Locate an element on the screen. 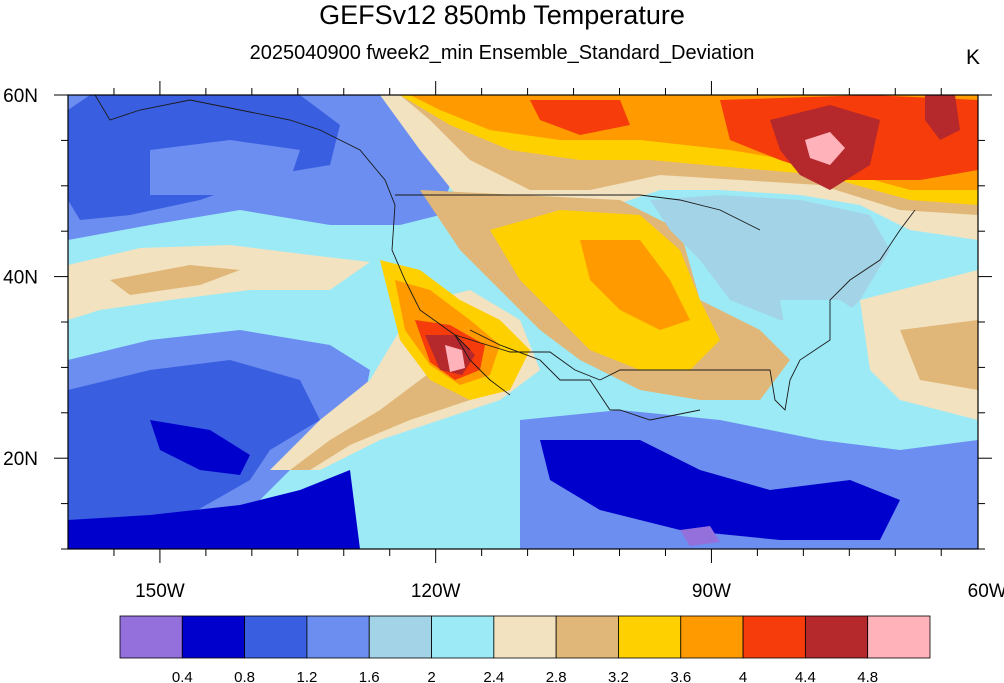 The width and height of the screenshot is (1004, 683). colorbar-label: 0.8 is located at coordinates (244, 676).